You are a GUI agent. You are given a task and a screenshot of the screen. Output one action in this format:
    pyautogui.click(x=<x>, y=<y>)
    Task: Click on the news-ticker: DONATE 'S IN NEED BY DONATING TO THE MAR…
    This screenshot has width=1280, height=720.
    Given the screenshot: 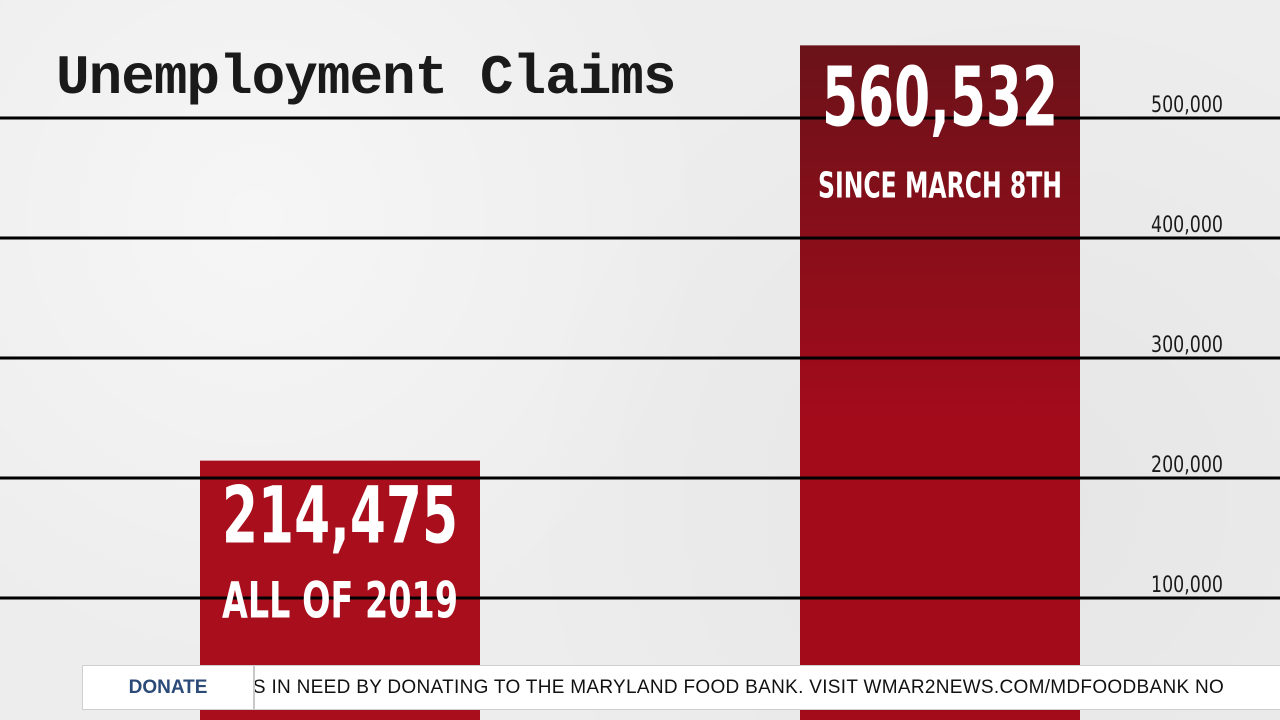 What is the action you would take?
    pyautogui.click(x=681, y=687)
    